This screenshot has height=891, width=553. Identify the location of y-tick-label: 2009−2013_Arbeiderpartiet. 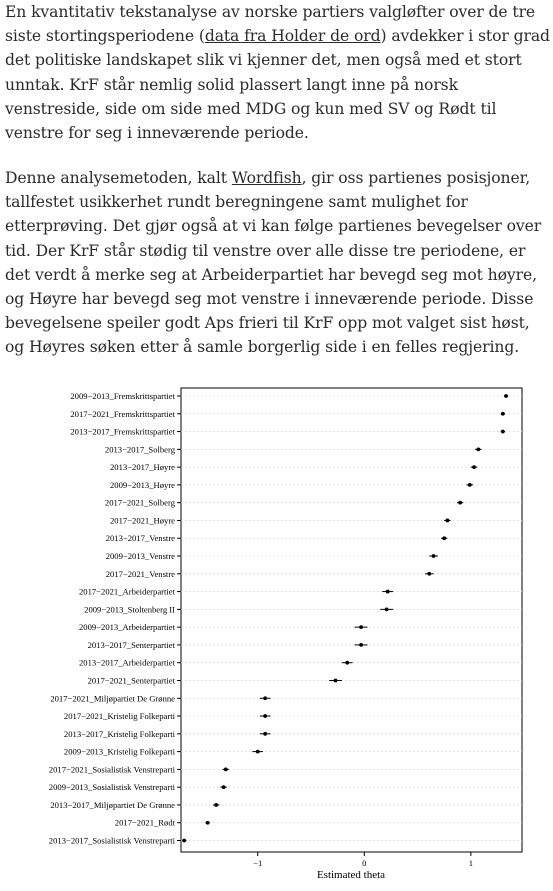
(127, 627).